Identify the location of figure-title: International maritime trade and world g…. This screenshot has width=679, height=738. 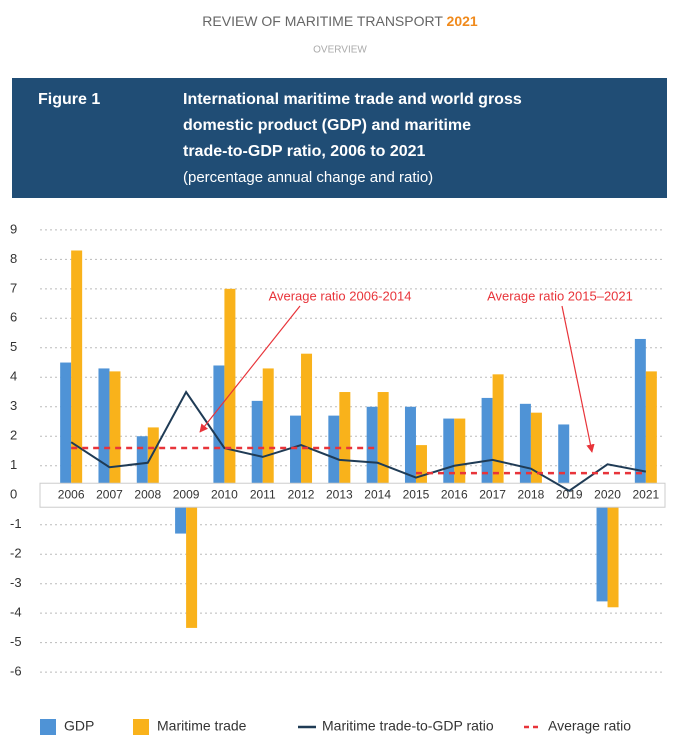
(352, 99).